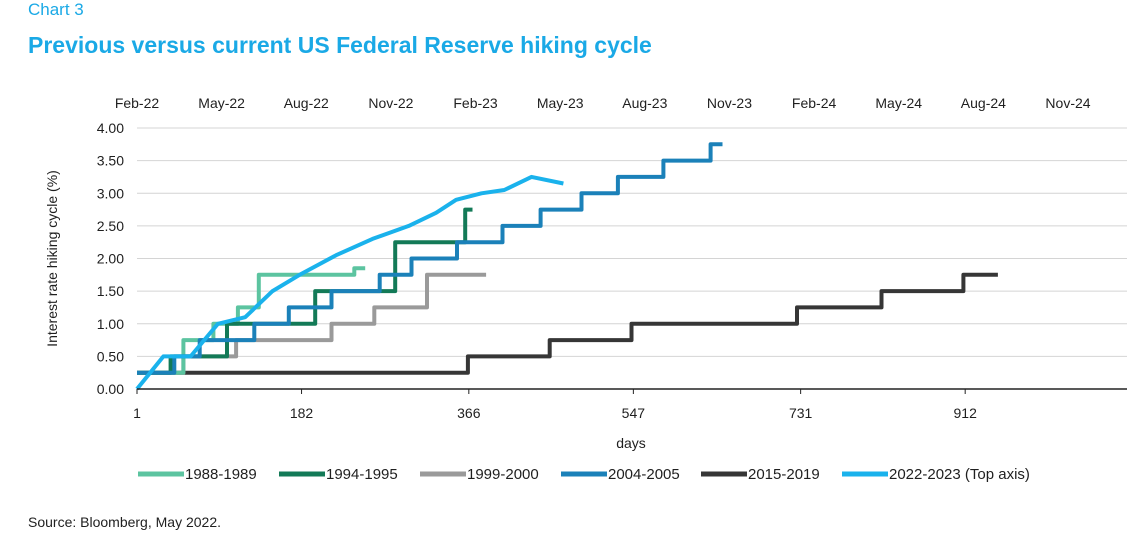  I want to click on y-tick-label: 0.00, so click(110, 389).